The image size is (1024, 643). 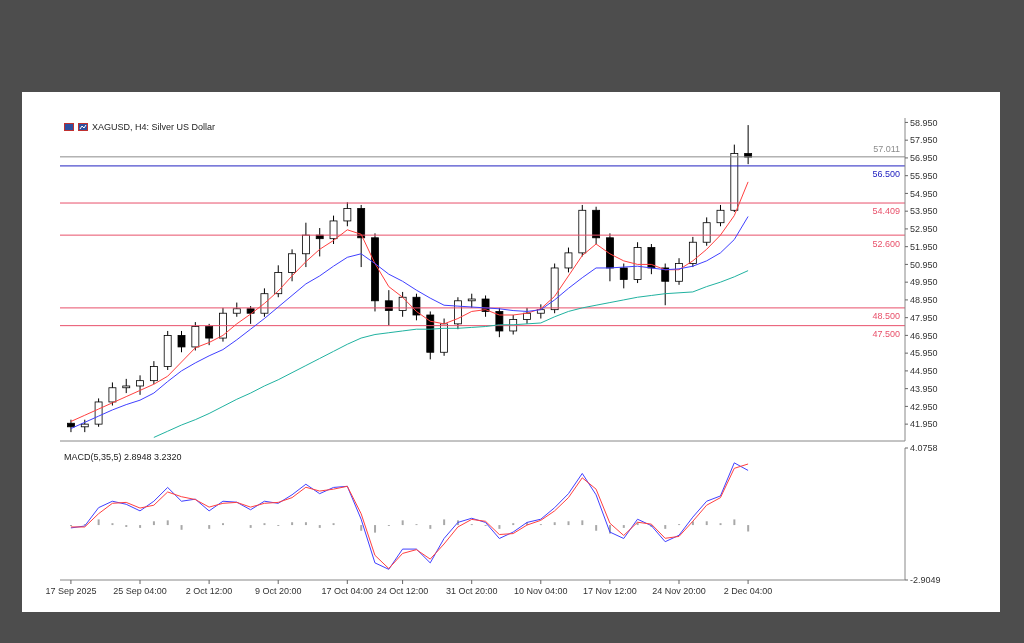 I want to click on y-tick-label: 49.950, so click(x=924, y=282).